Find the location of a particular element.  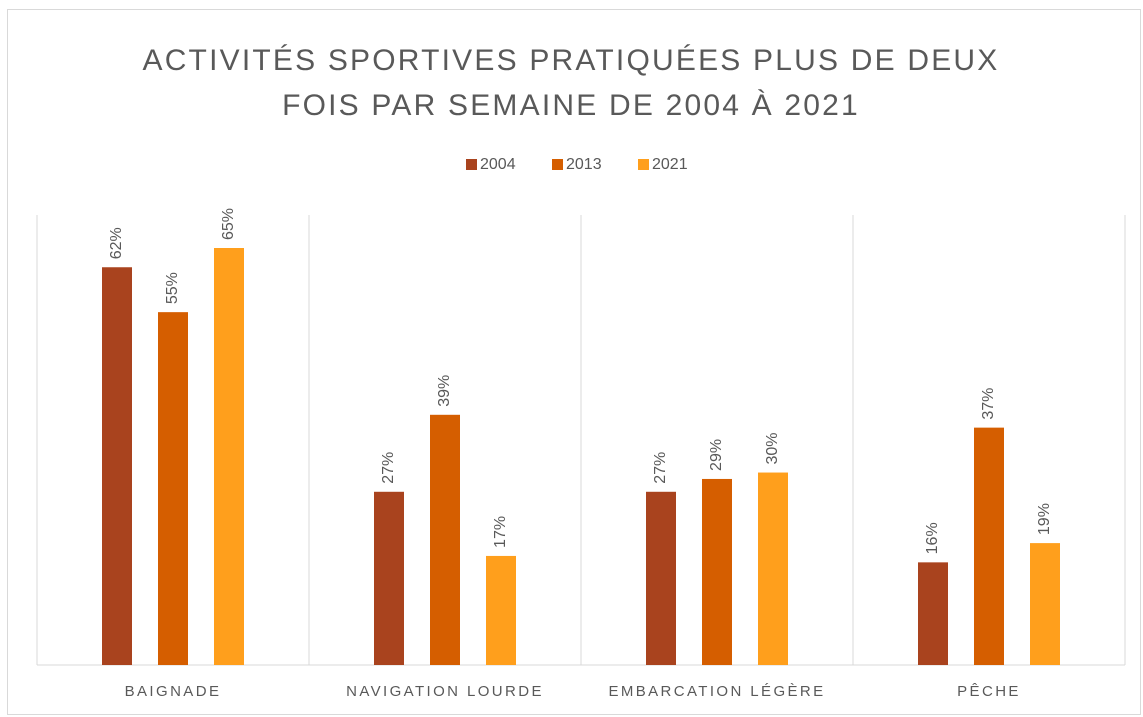

legend-label: 2021 is located at coordinates (670, 164).